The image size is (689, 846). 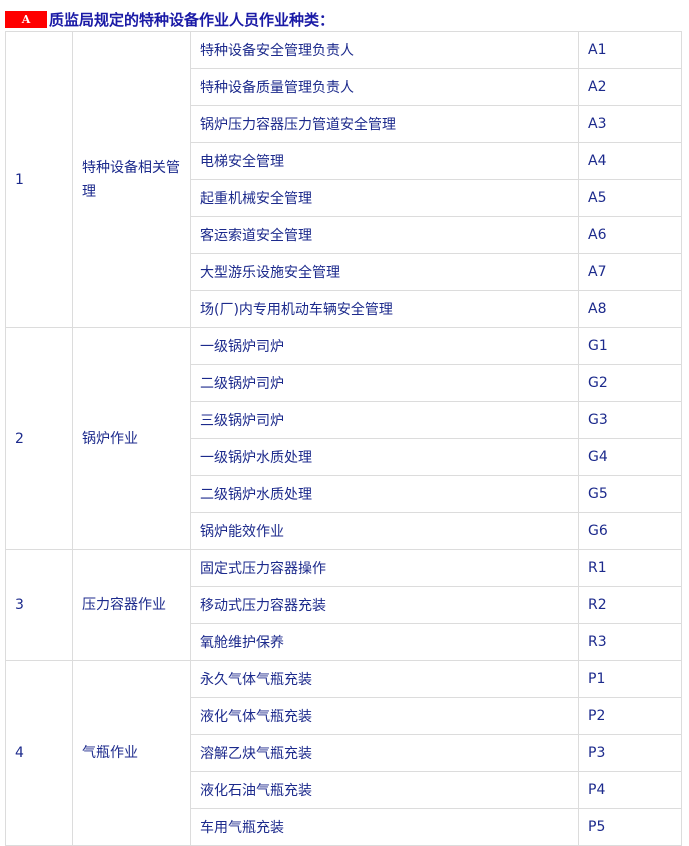 What do you see at coordinates (384, 642) in the screenshot?
I see `item-name: 氧舱维护保养` at bounding box center [384, 642].